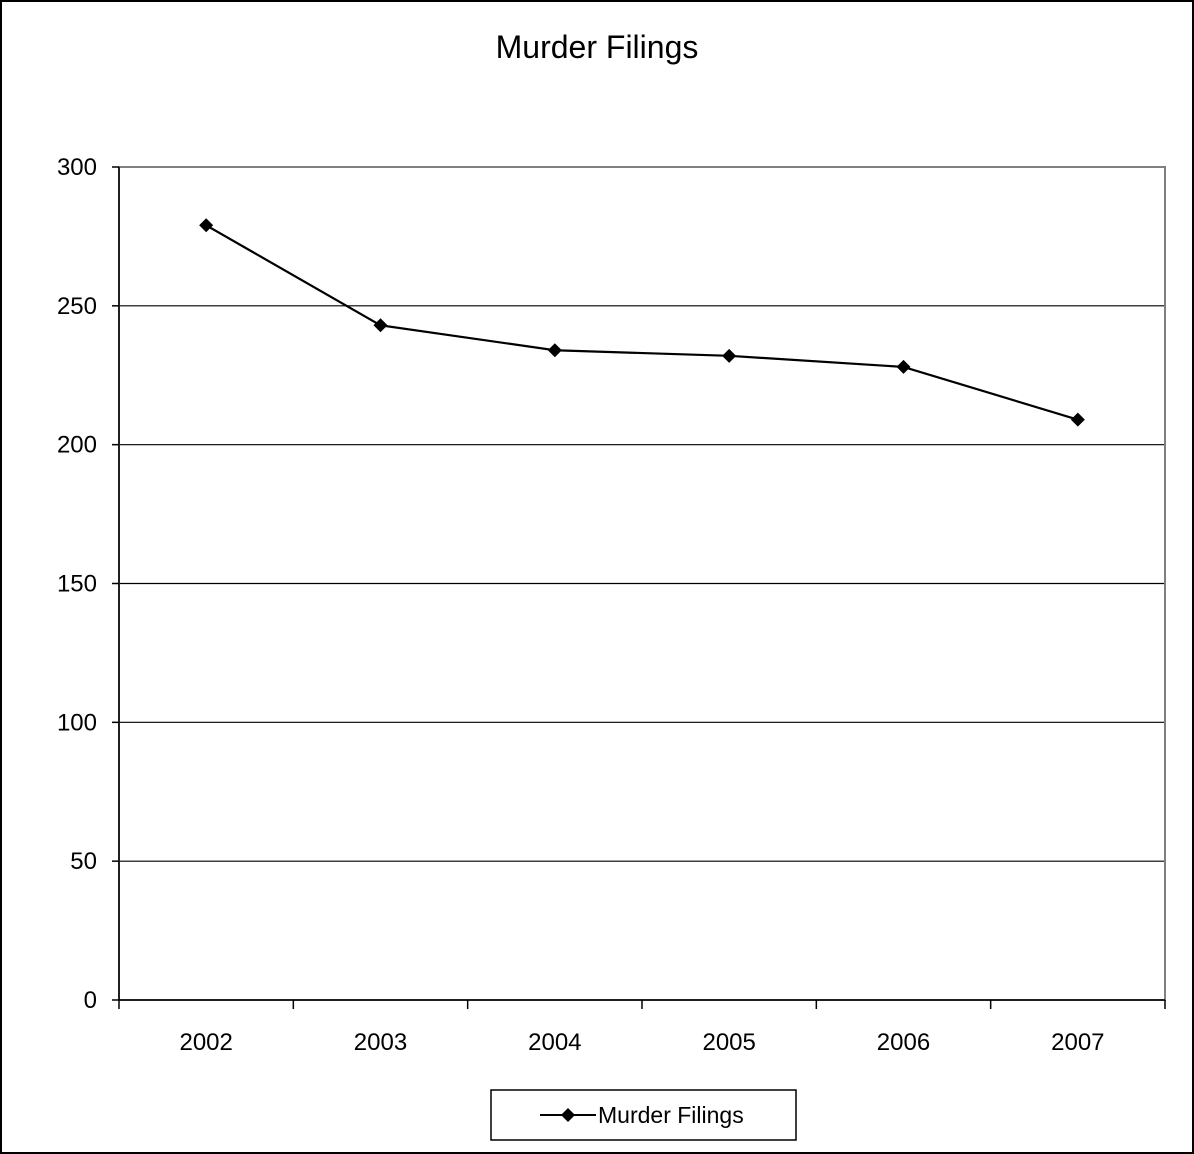 This screenshot has width=1194, height=1154. Describe the element at coordinates (728, 1042) in the screenshot. I see `x-tick-label-2005: 2005` at that location.